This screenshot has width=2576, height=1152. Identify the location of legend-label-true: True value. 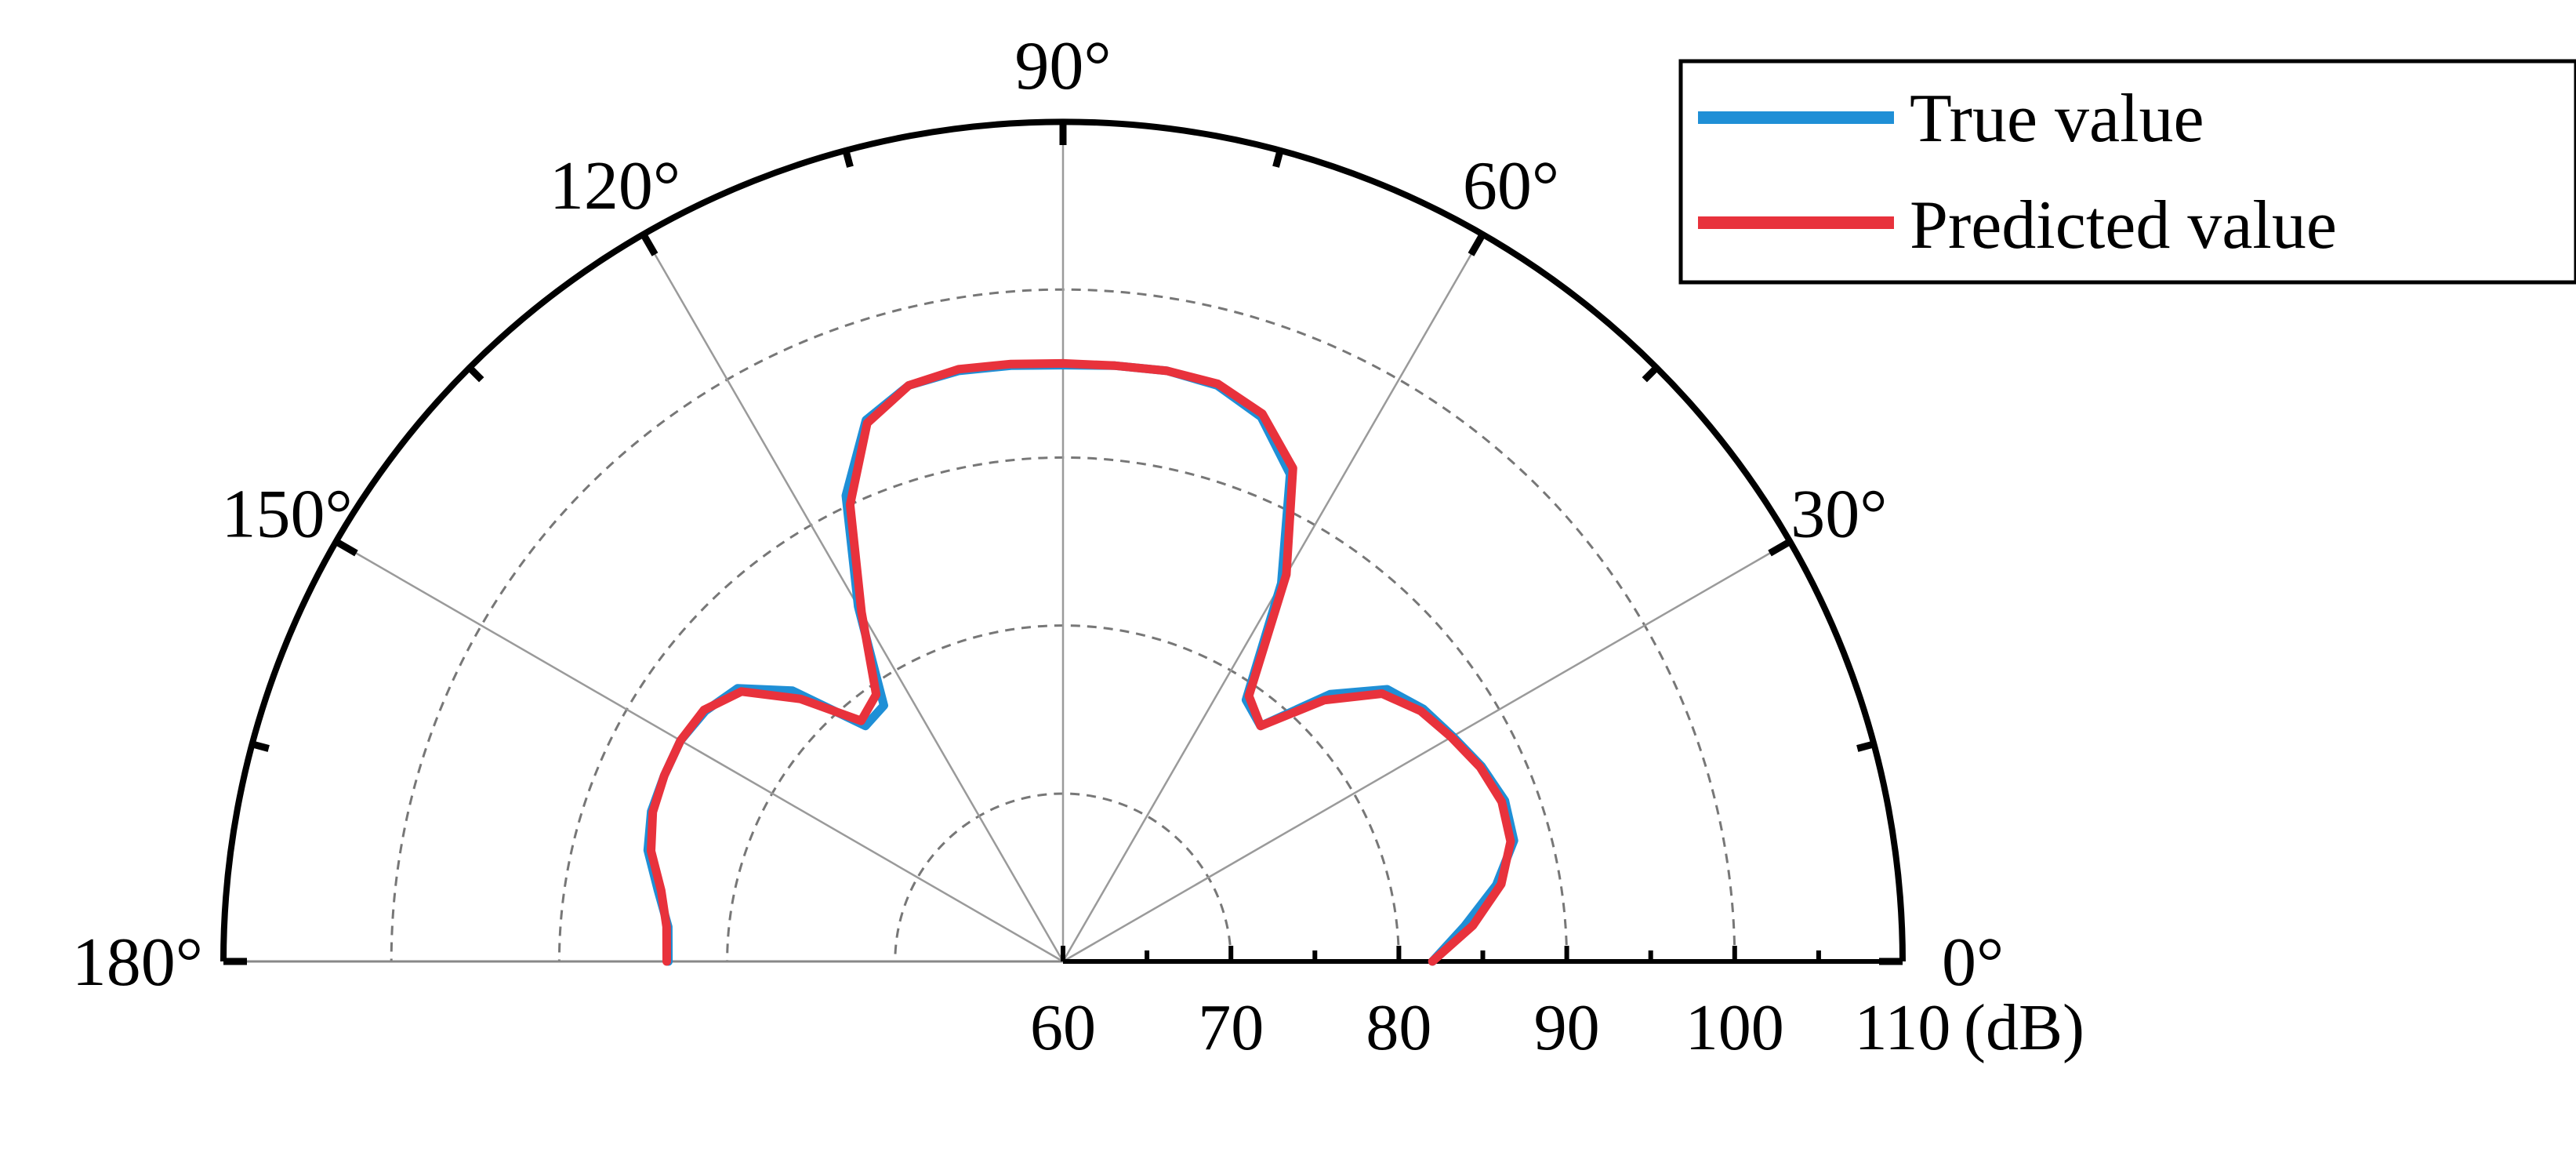
(2057, 119).